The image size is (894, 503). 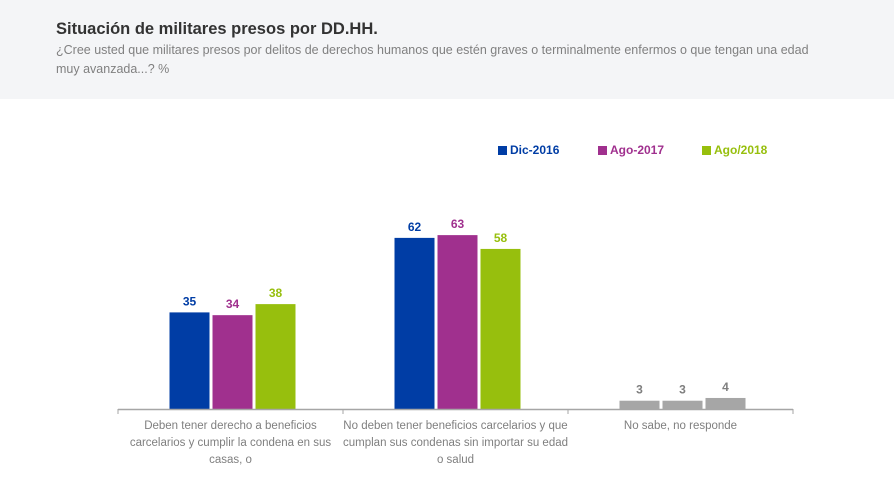 I want to click on legend-item-dic-2016: Dic-2016, so click(x=528, y=150).